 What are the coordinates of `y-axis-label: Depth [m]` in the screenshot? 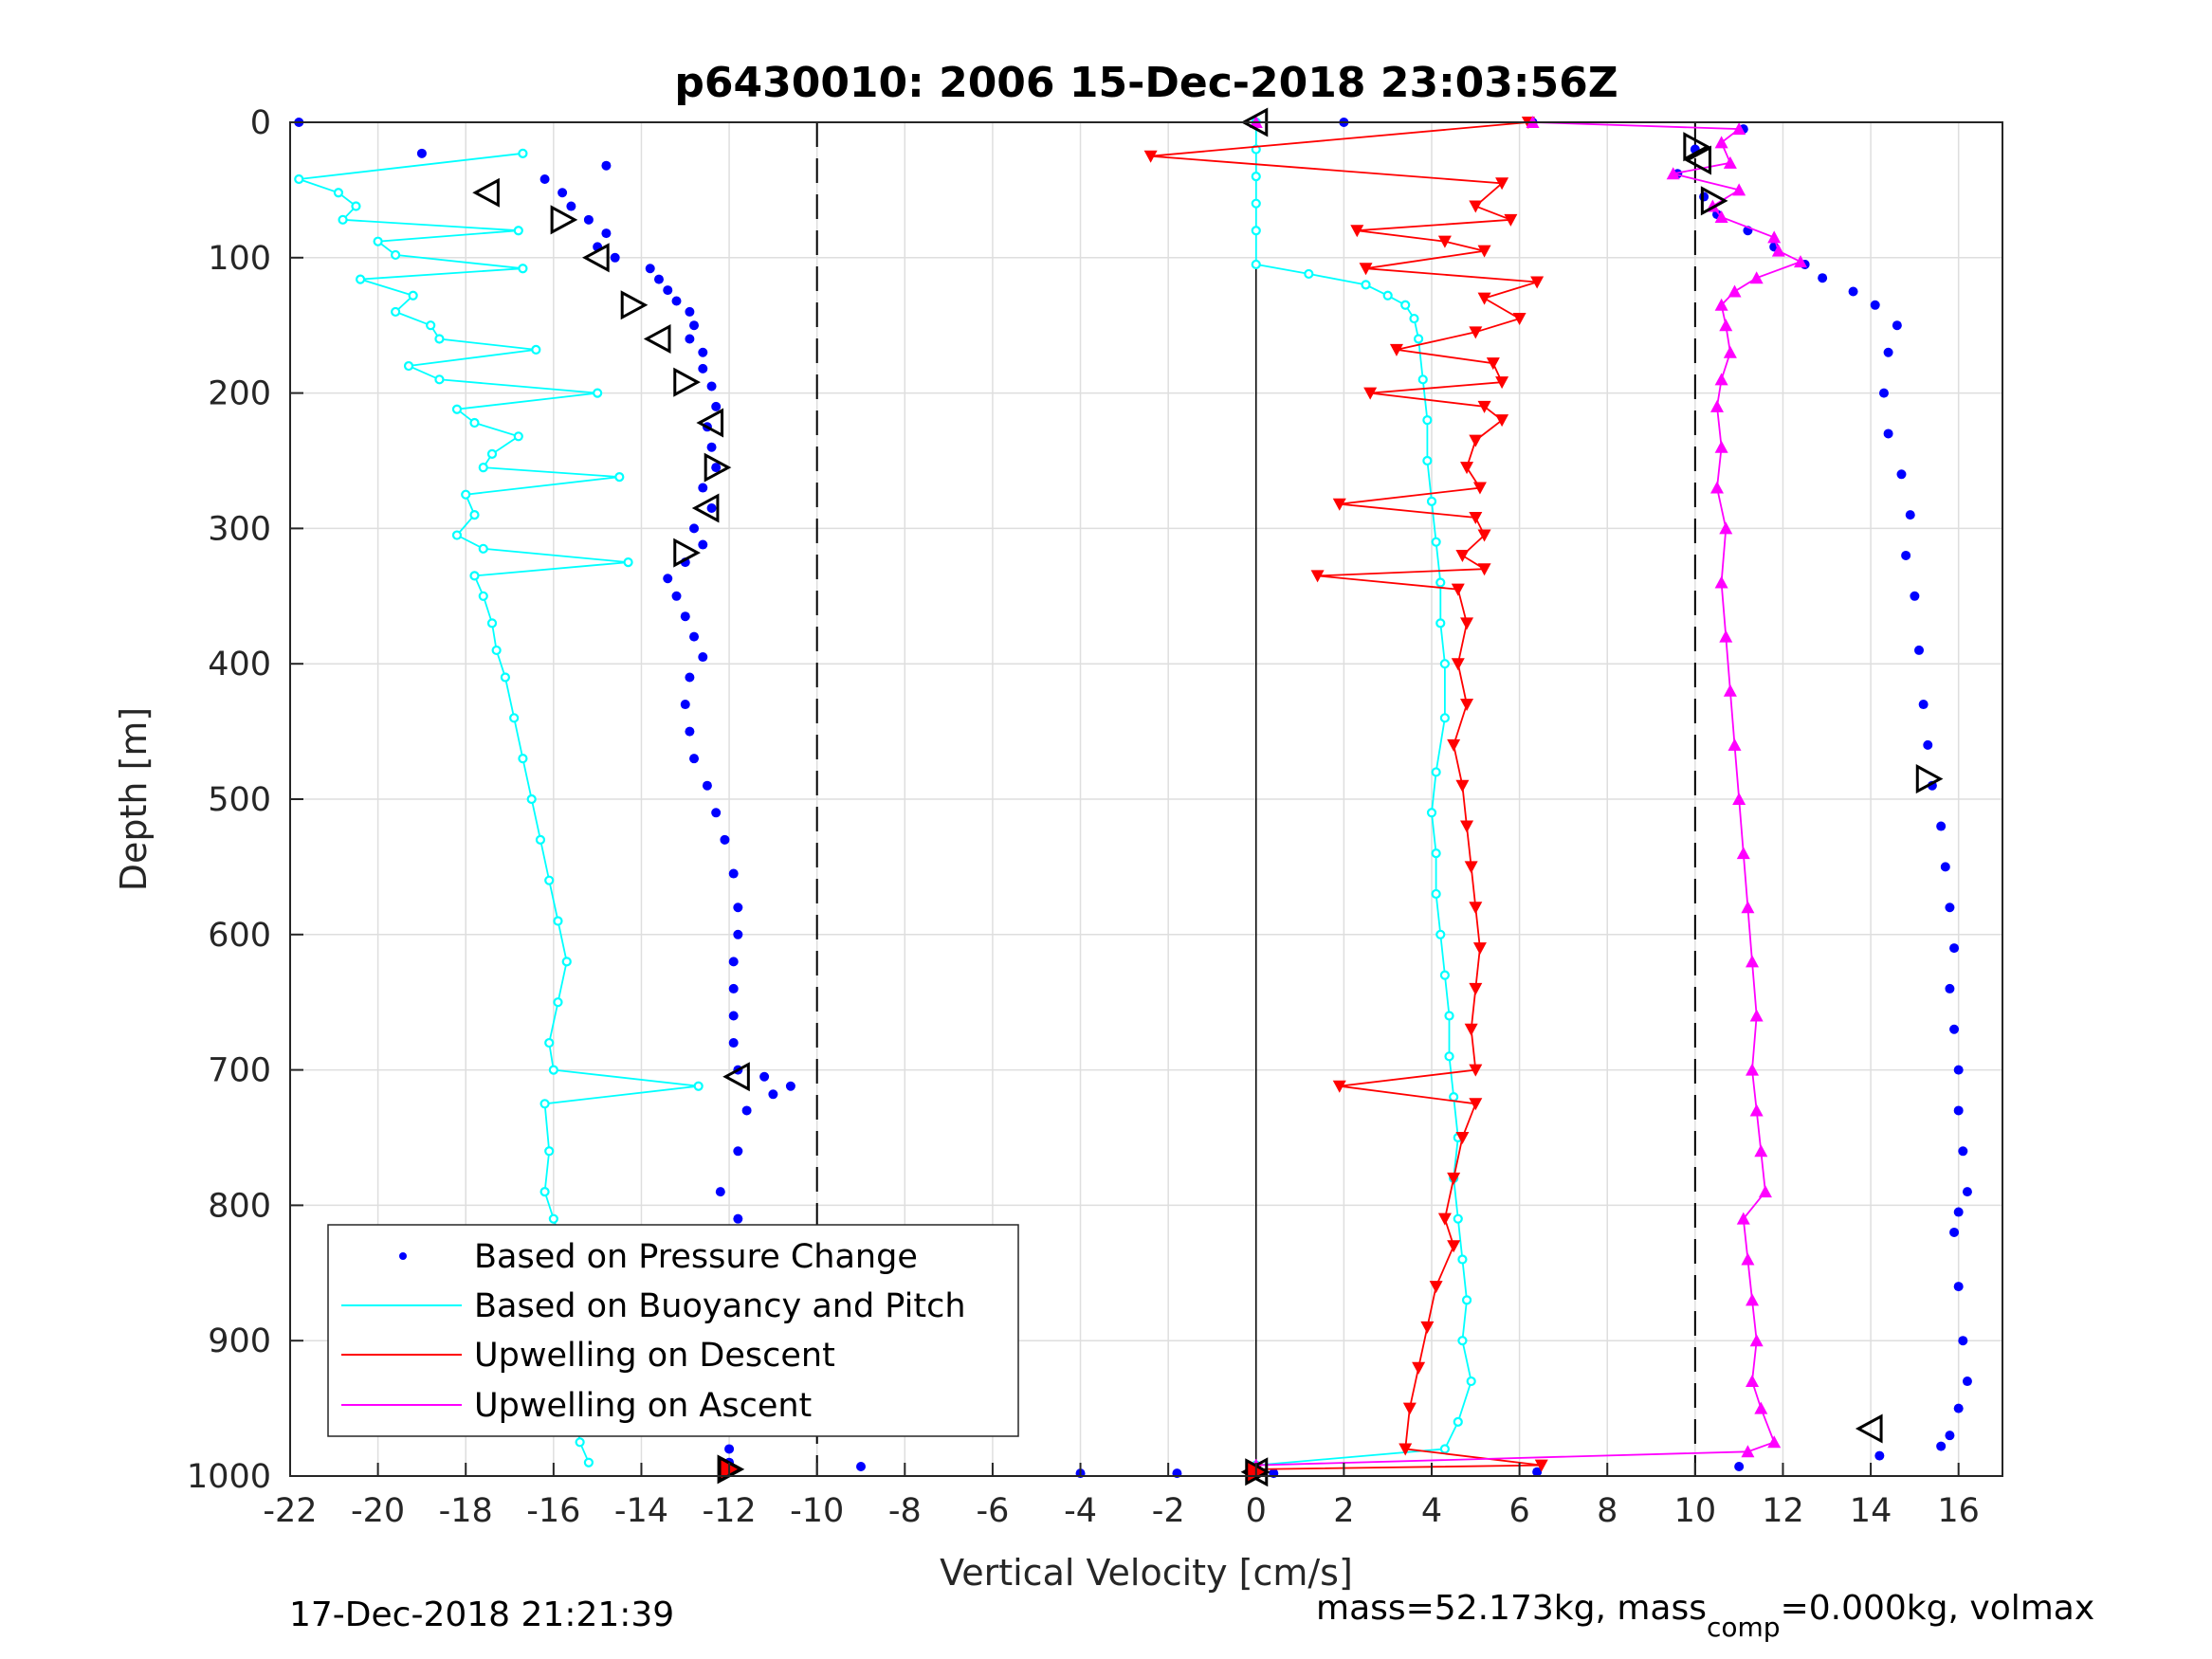 It's located at (134, 799).